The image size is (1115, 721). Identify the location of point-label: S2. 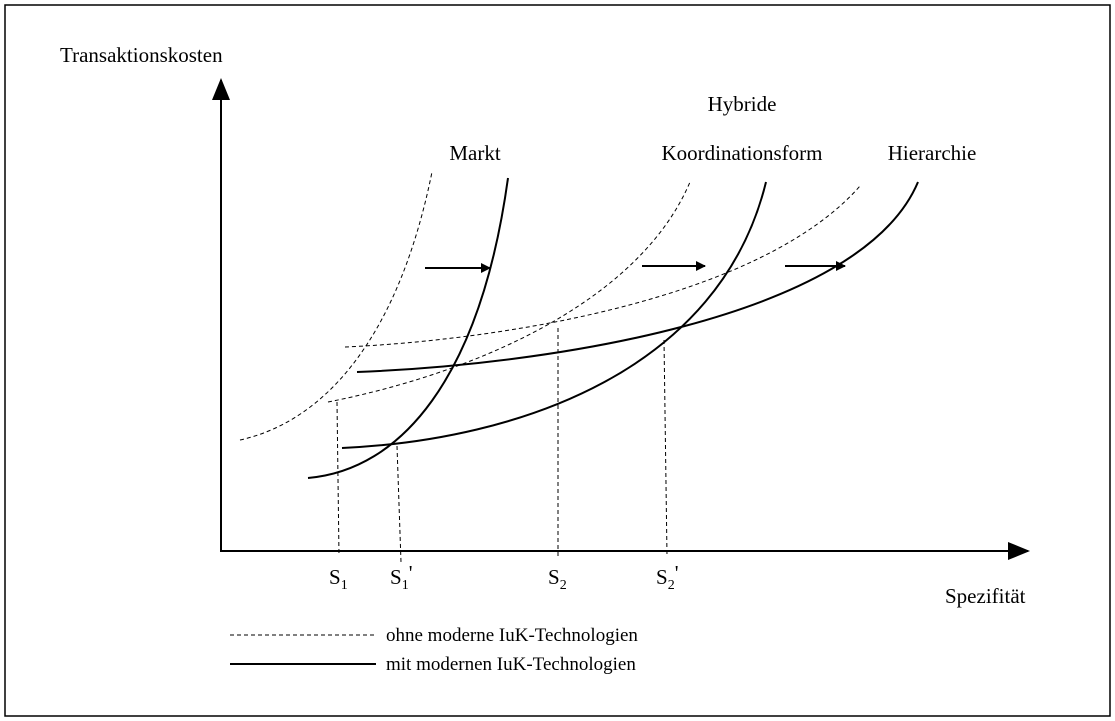
(557, 579).